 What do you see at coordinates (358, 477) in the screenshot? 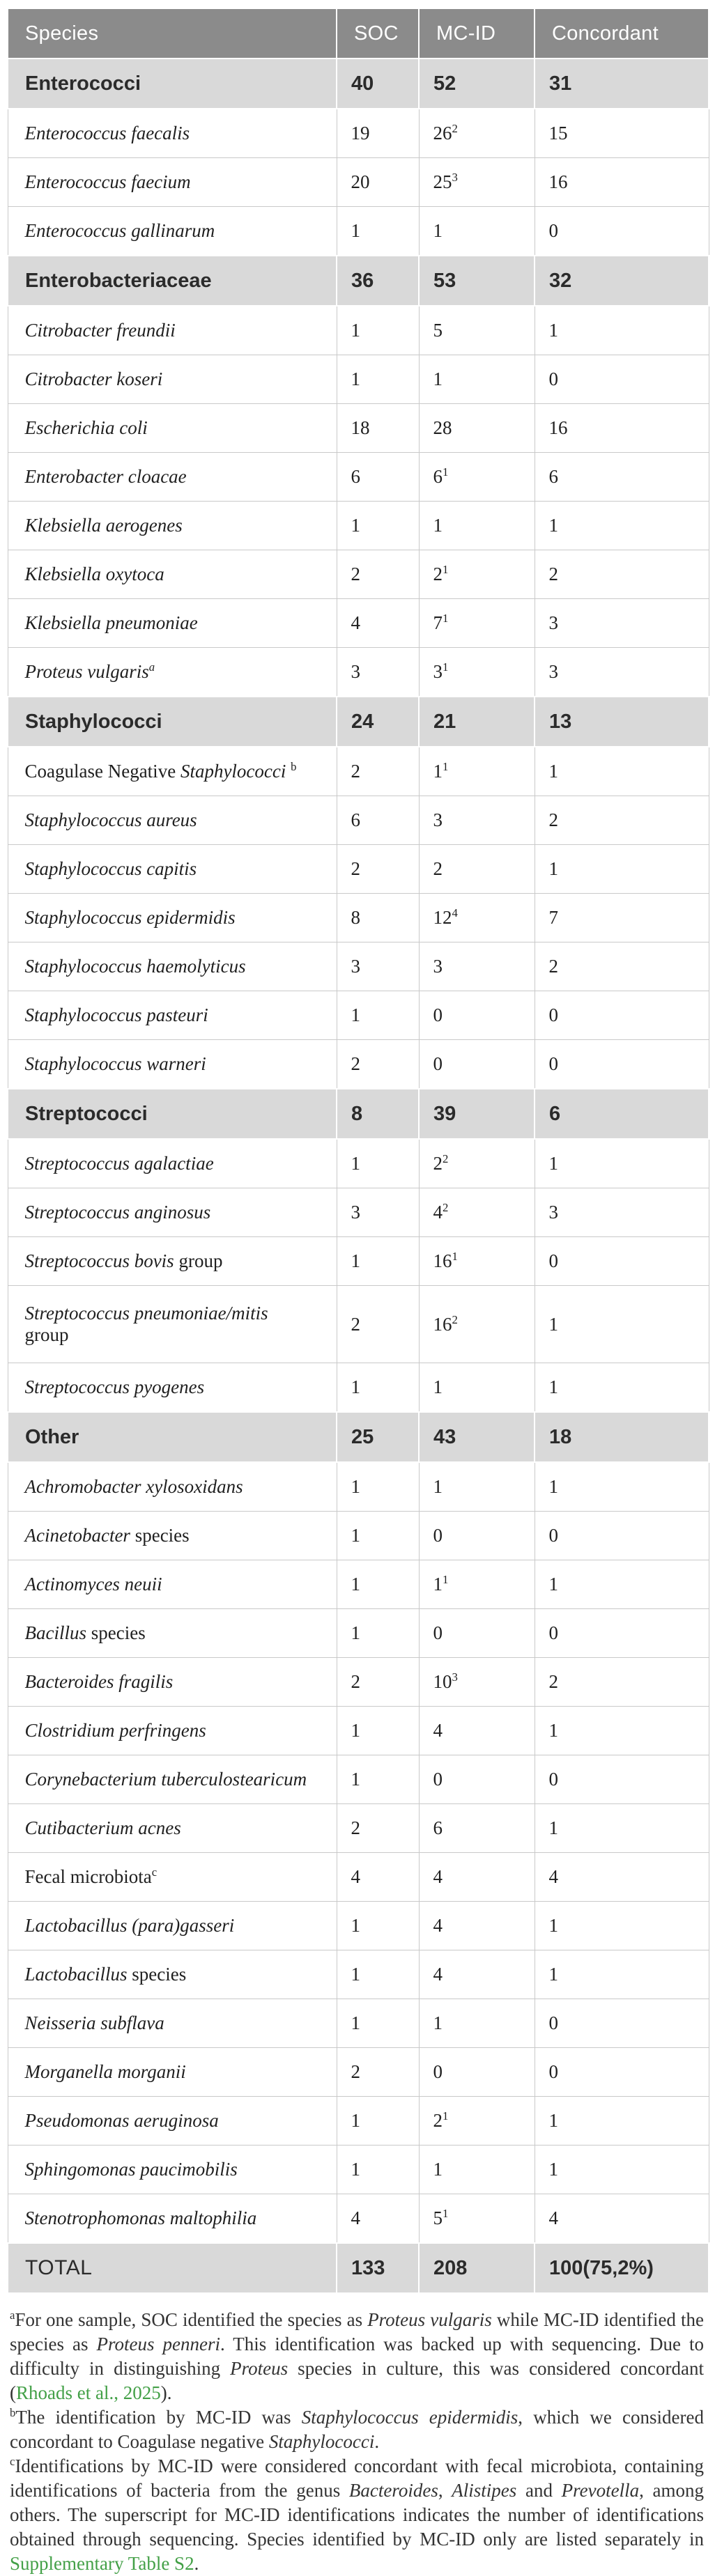
I see `species-row: Enterobacter cloacae 6 61 6` at bounding box center [358, 477].